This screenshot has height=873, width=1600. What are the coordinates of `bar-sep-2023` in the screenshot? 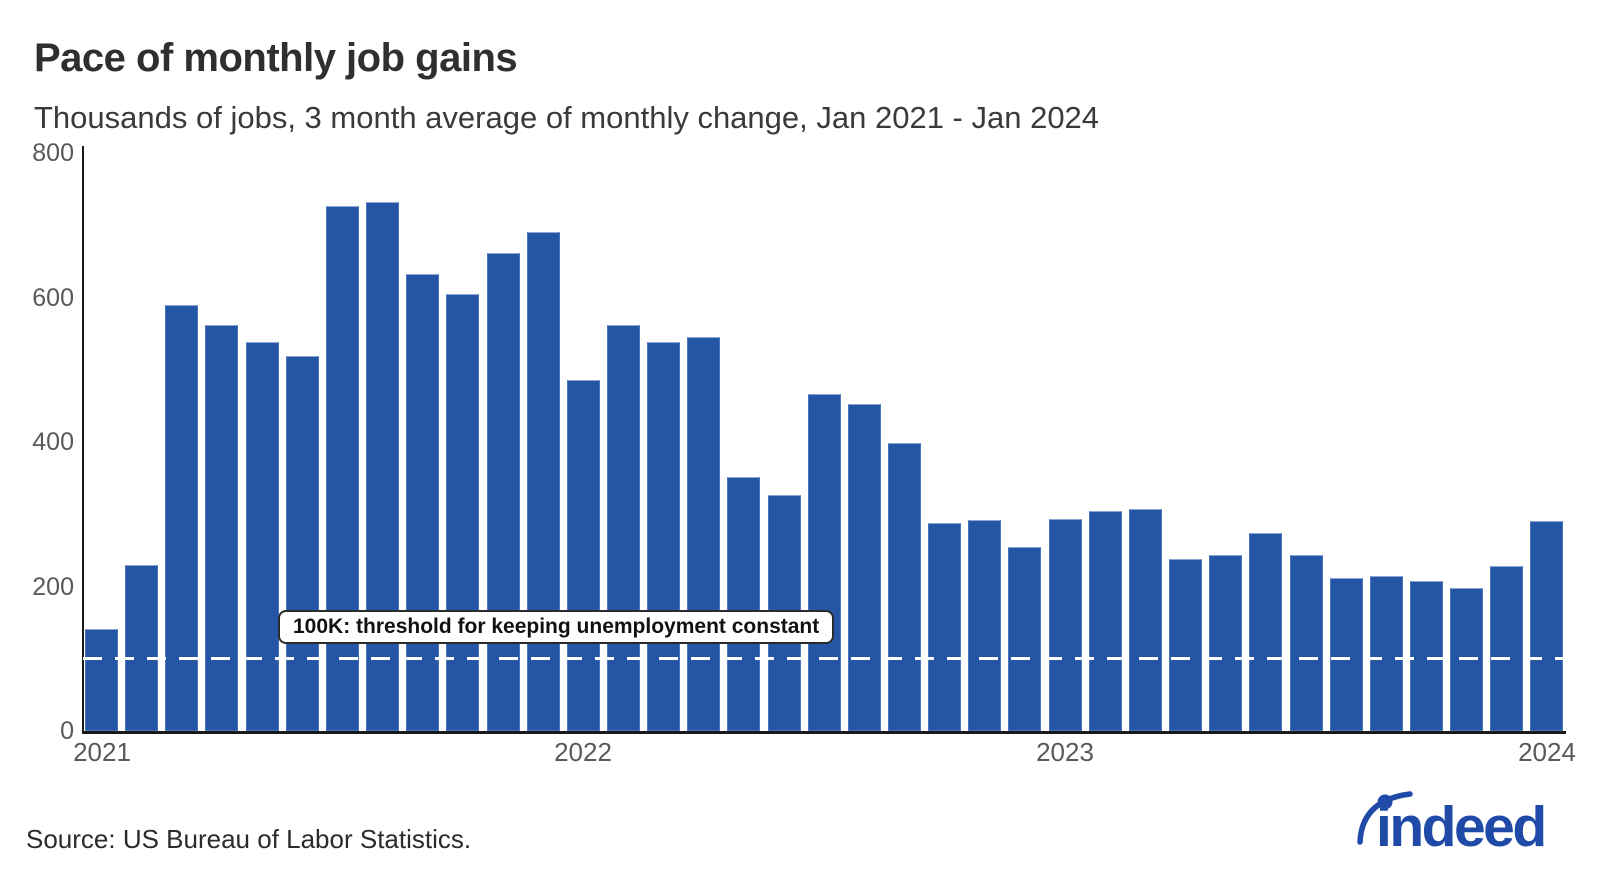 It's located at (1386, 653).